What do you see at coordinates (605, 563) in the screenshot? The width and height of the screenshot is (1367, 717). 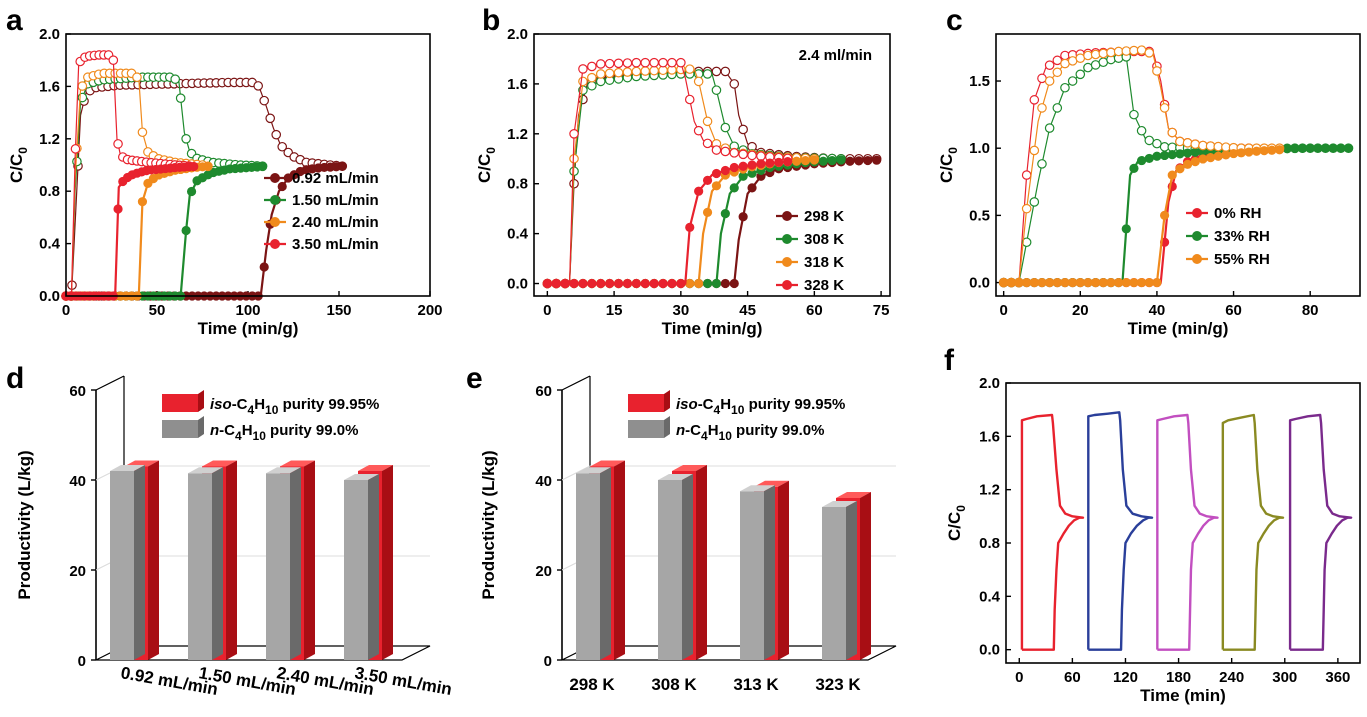 I see `bar-n-side` at bounding box center [605, 563].